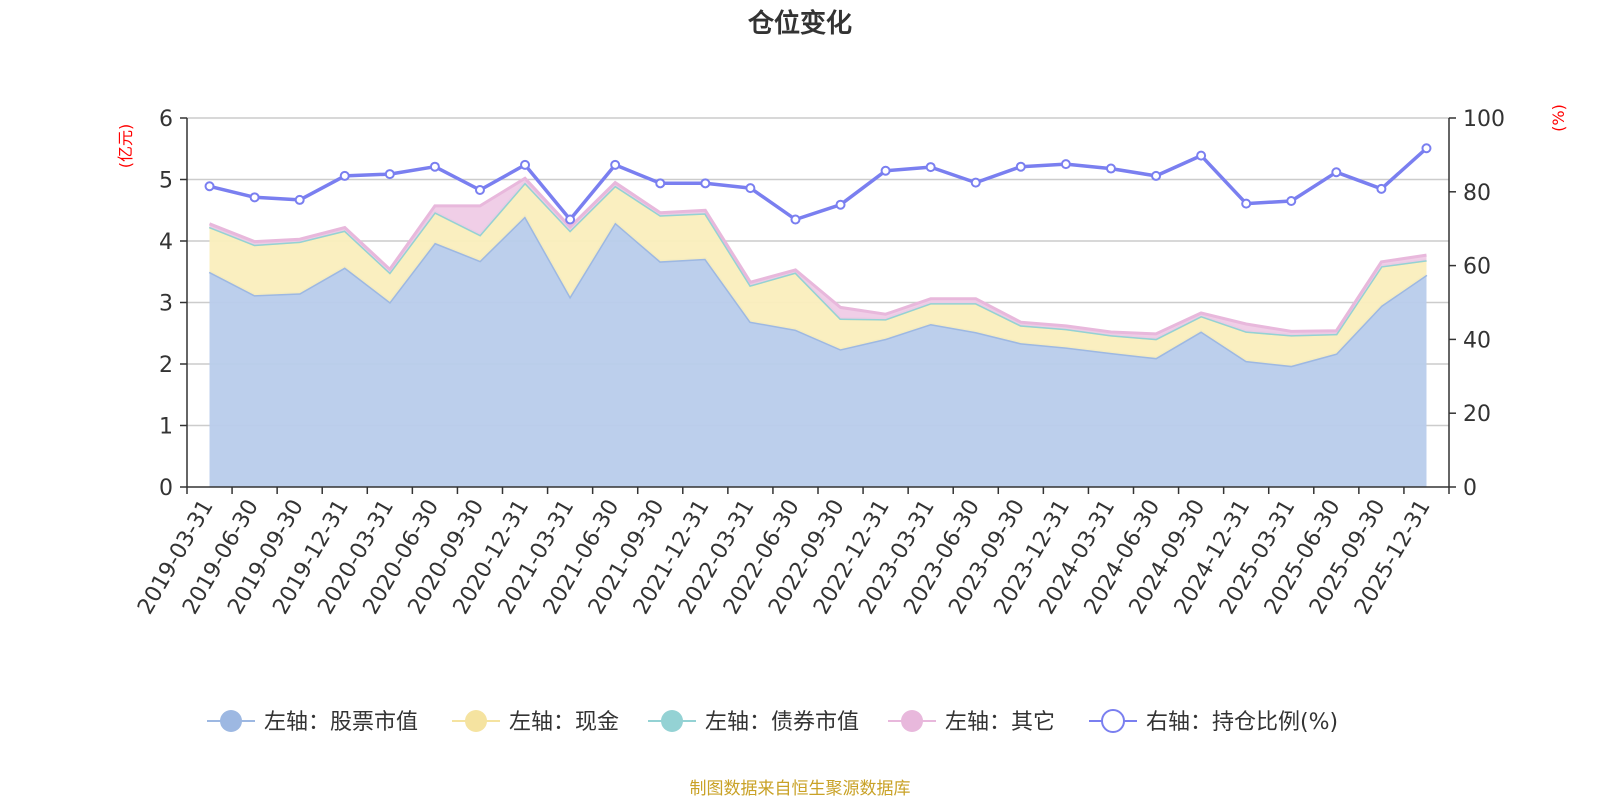 This screenshot has height=800, width=1600. Describe the element at coordinates (166, 488) in the screenshot. I see `left-tick-label: 0` at that location.